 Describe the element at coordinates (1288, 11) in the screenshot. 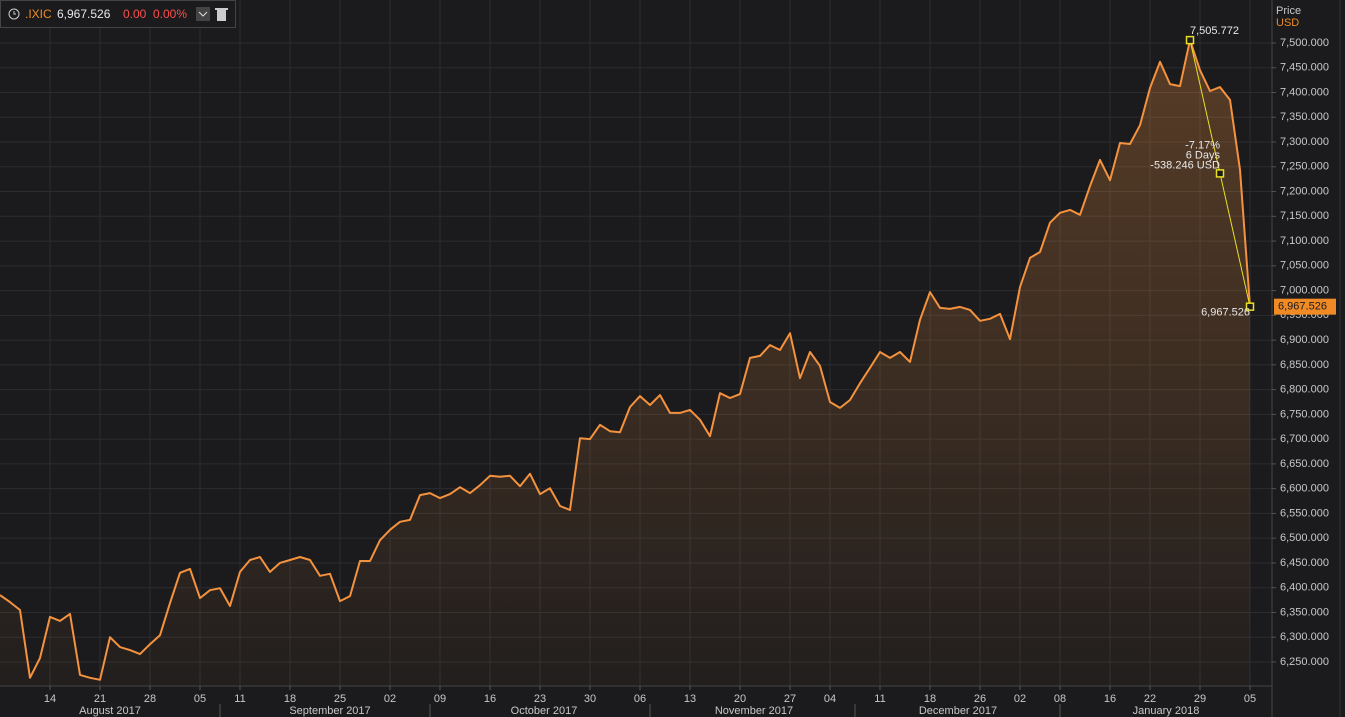

I see `axis-title: Price` at that location.